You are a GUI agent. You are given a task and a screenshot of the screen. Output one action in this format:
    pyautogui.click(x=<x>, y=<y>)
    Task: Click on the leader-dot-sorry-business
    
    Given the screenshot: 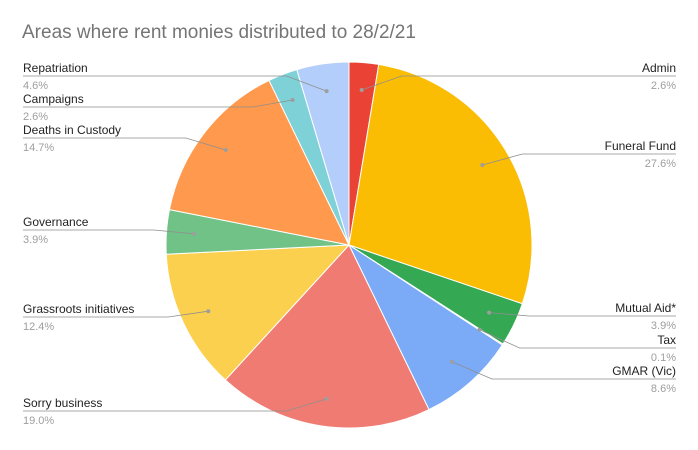 What is the action you would take?
    pyautogui.click(x=326, y=398)
    